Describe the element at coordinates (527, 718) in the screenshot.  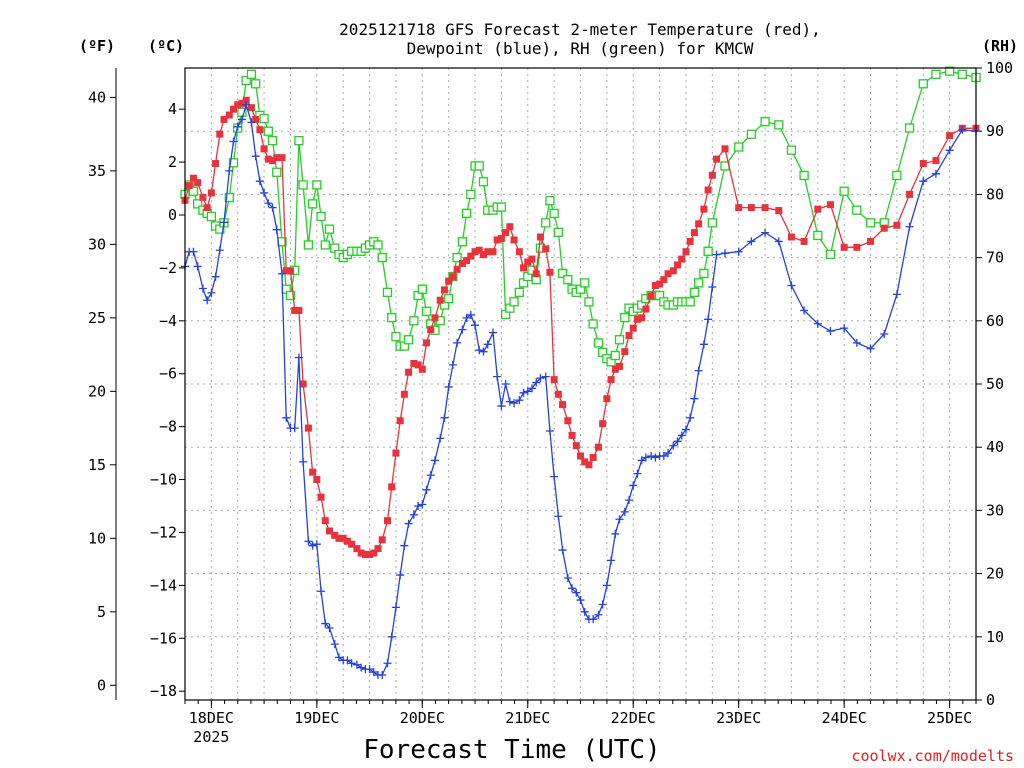
I see `x-tick-label: 21DEC` at that location.